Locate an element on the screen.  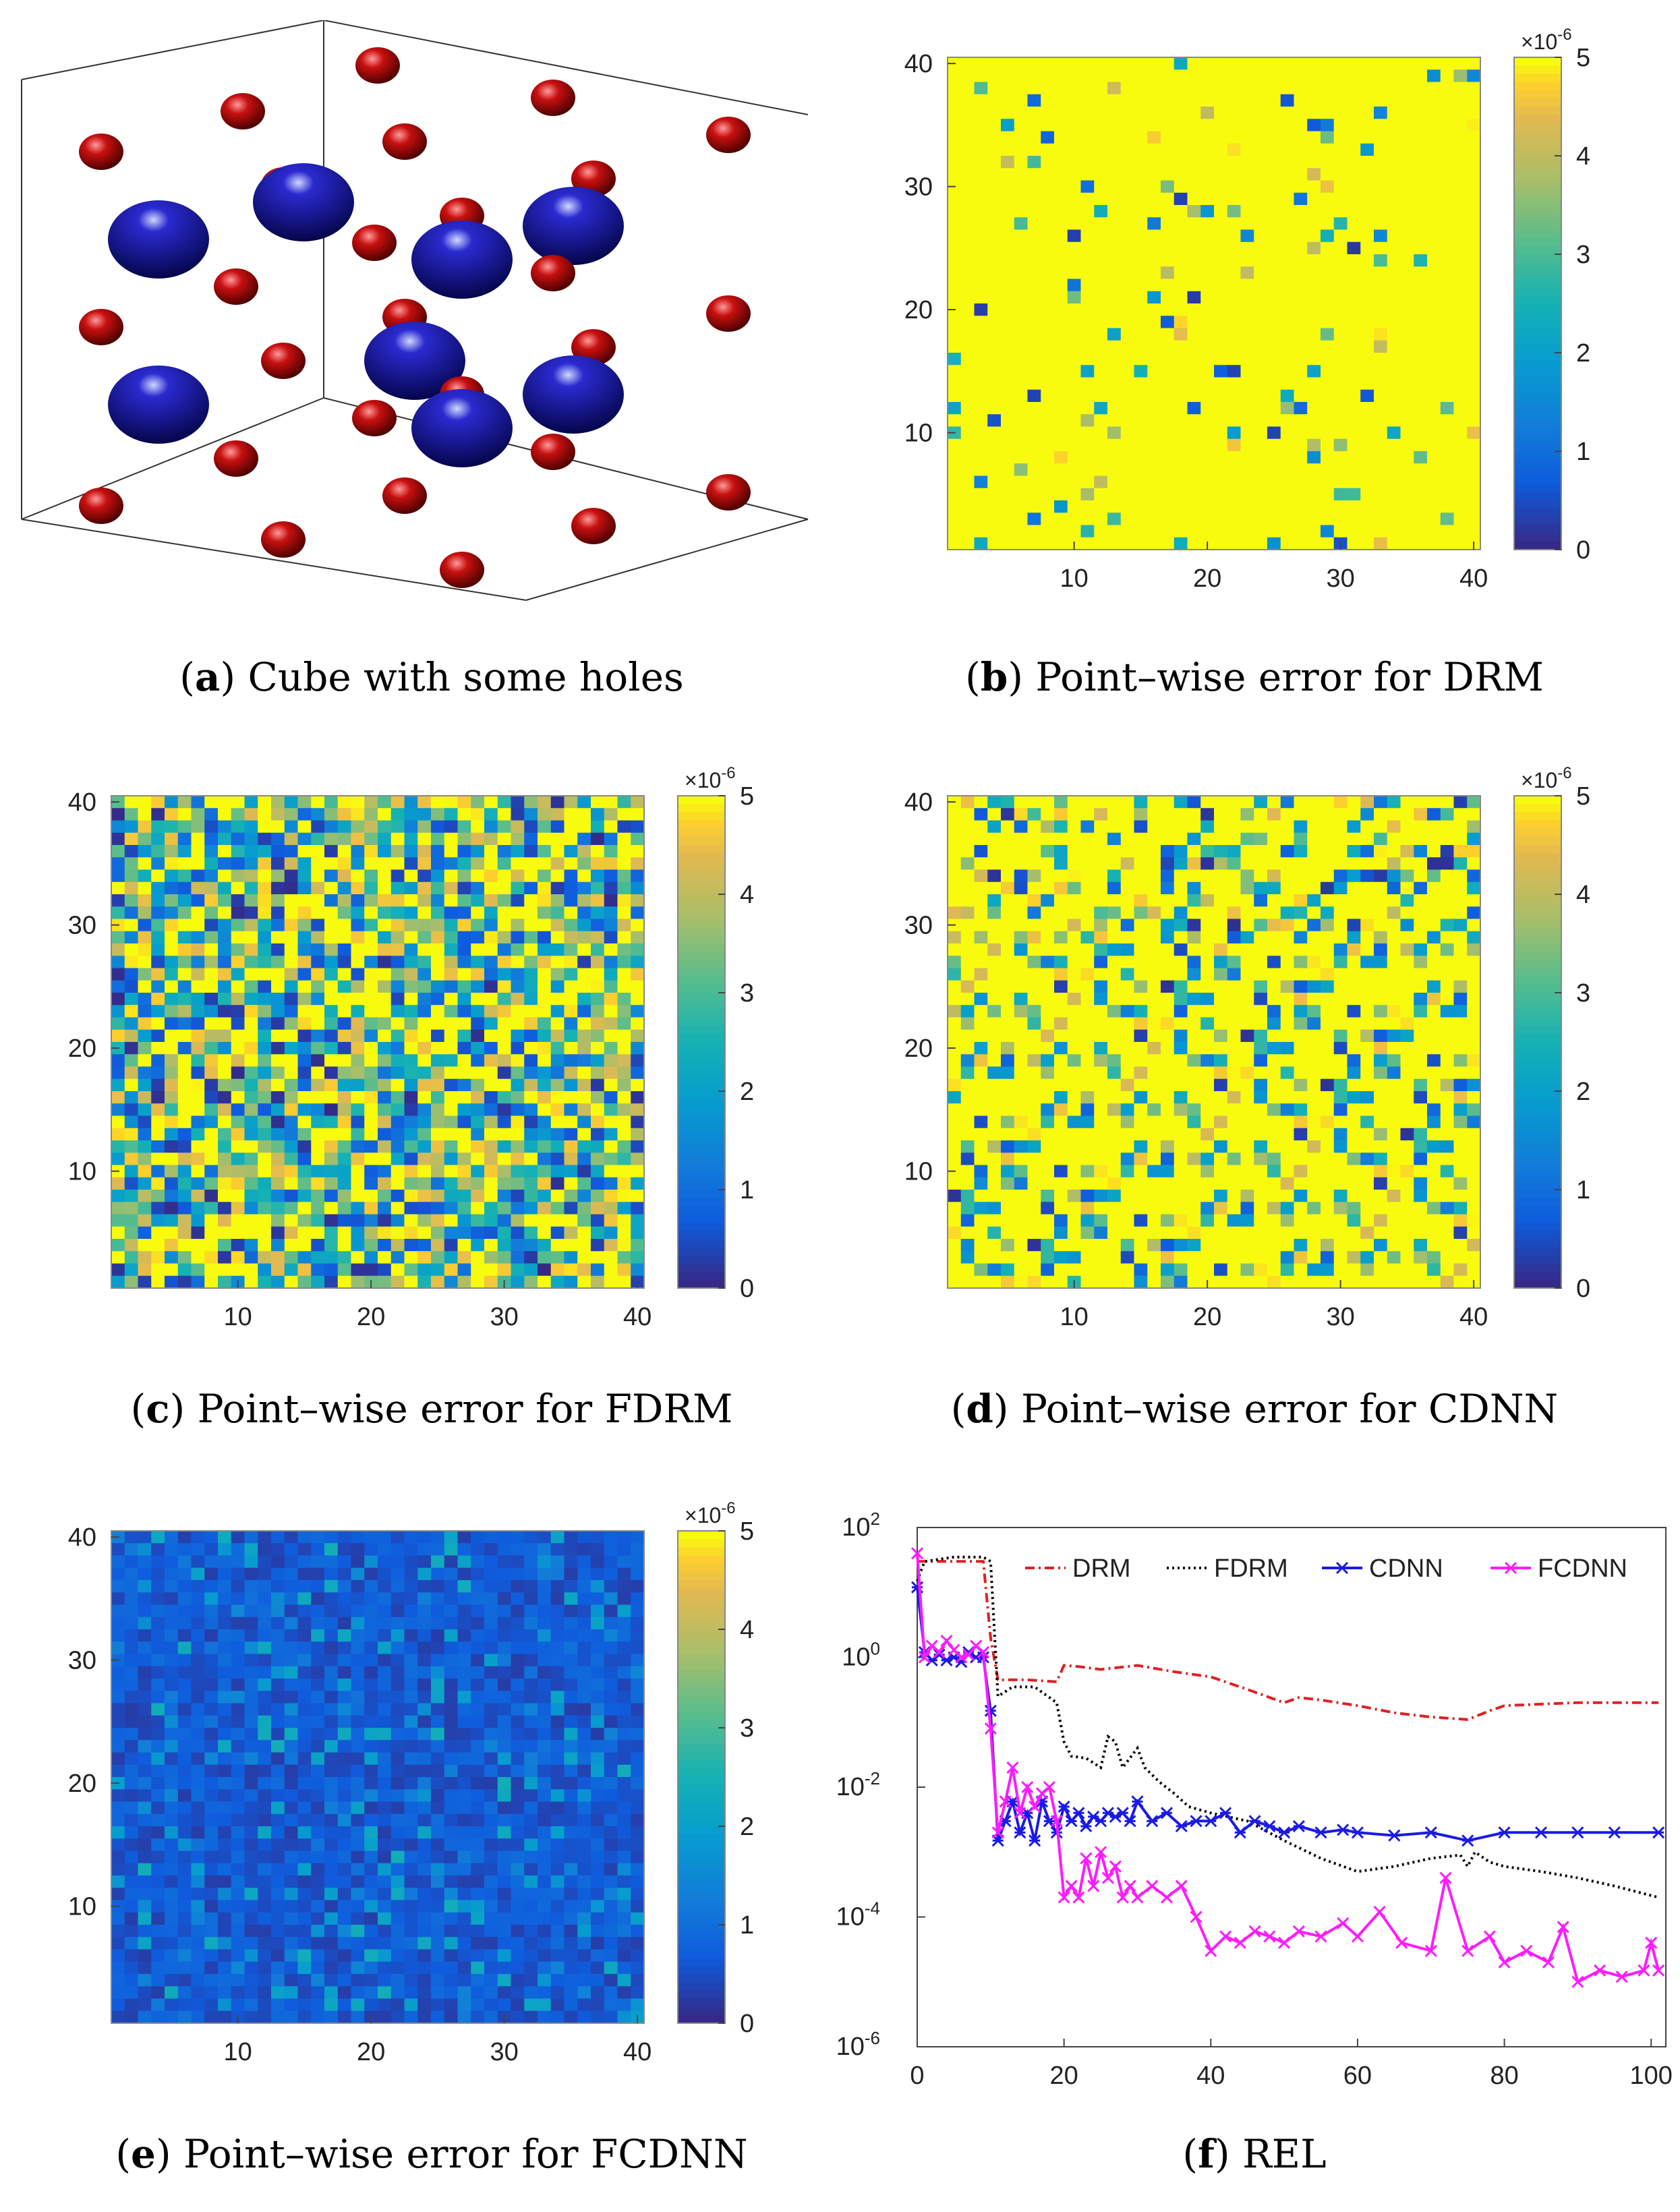
x-tick-label: 10 is located at coordinates (238, 1317).